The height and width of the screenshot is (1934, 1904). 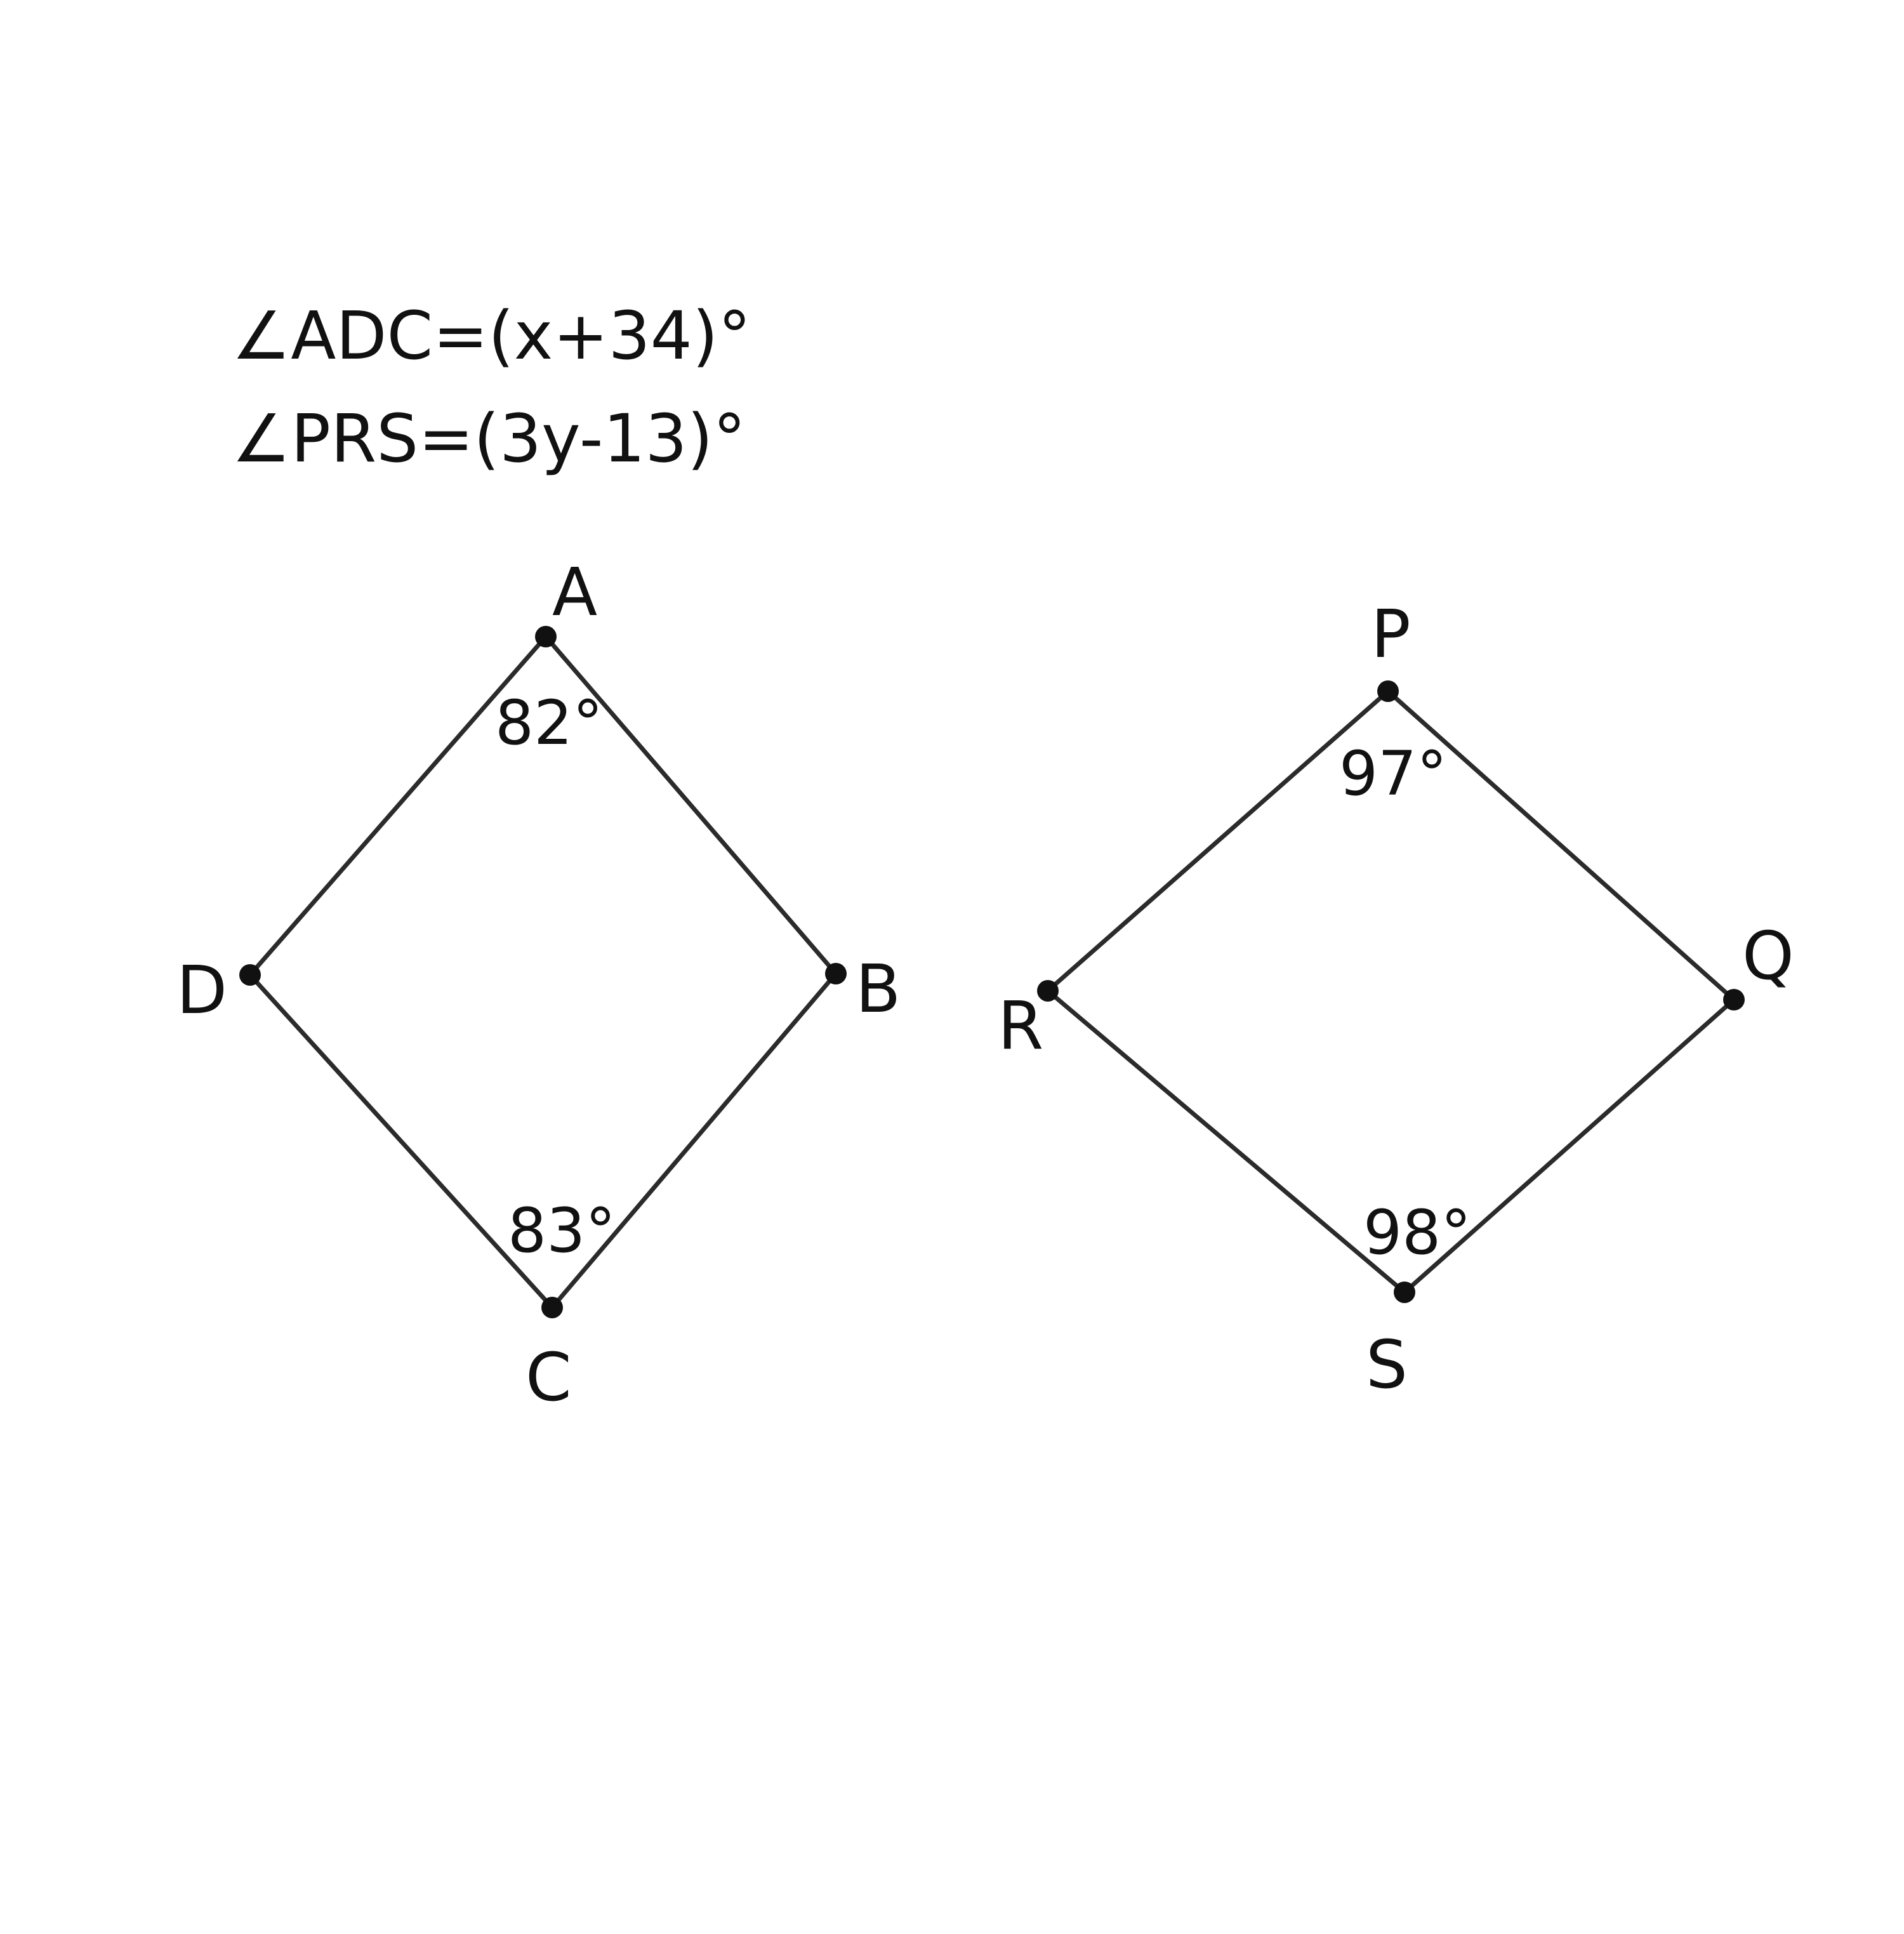 I want to click on angle-s-label: 98°, so click(x=1417, y=1232).